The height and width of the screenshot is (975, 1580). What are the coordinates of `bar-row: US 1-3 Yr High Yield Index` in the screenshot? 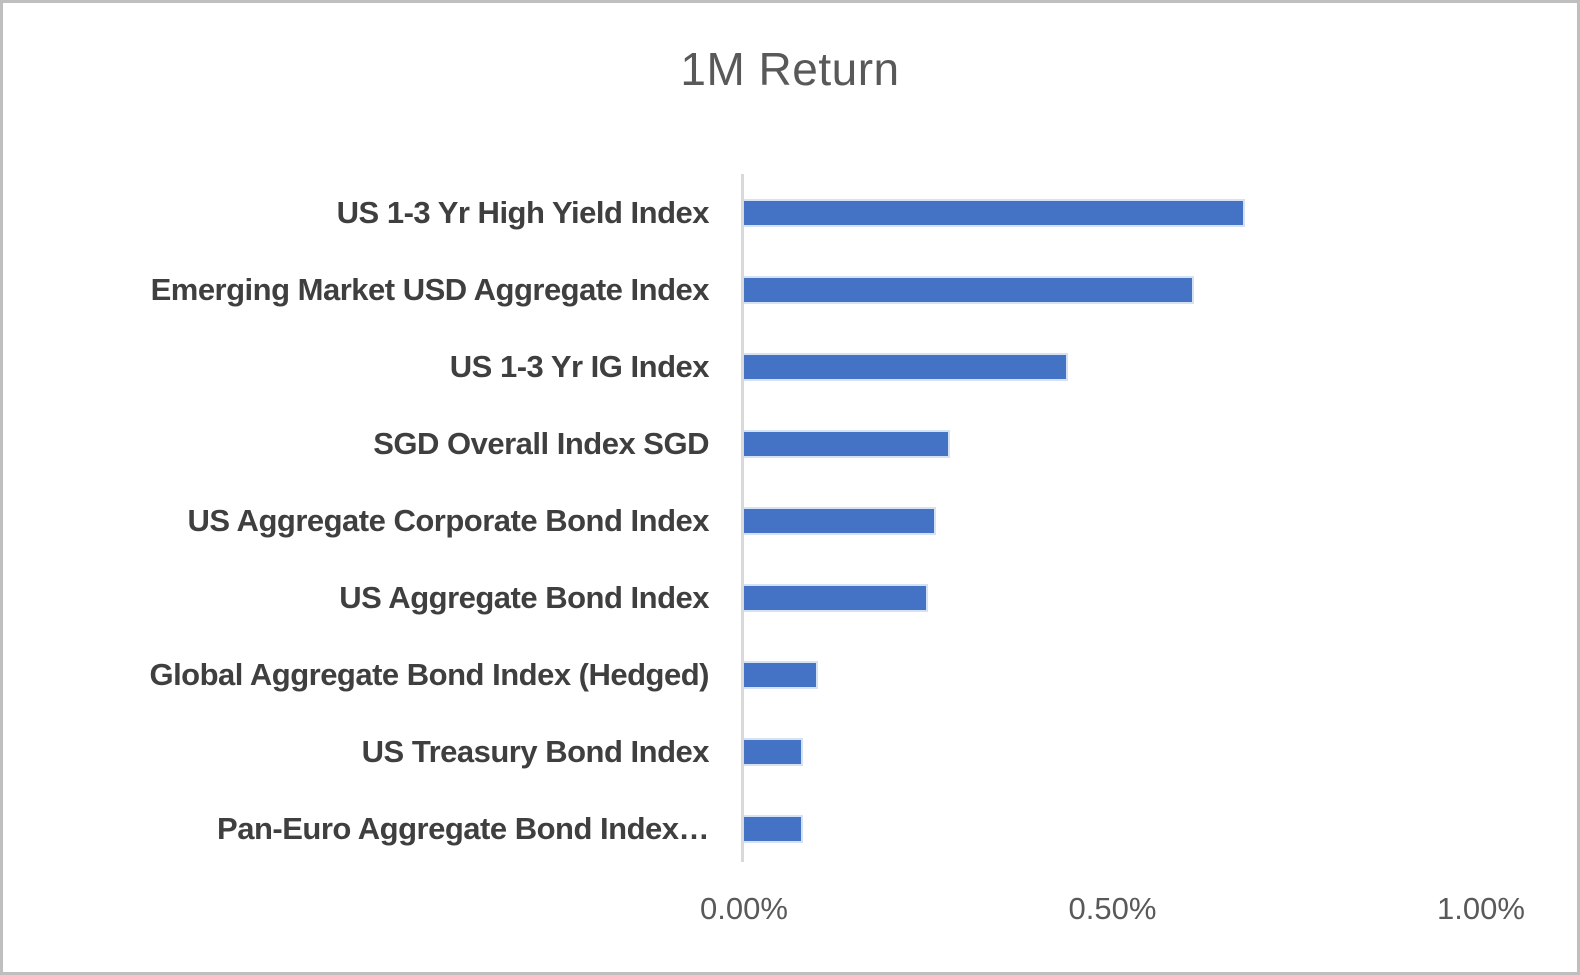 It's located at (790, 212).